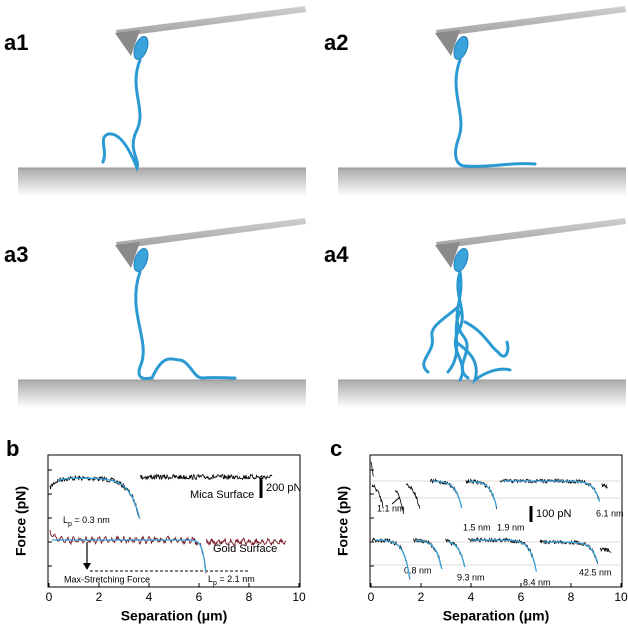 The width and height of the screenshot is (628, 629). I want to click on length-label: 1.5 nm, so click(477, 527).